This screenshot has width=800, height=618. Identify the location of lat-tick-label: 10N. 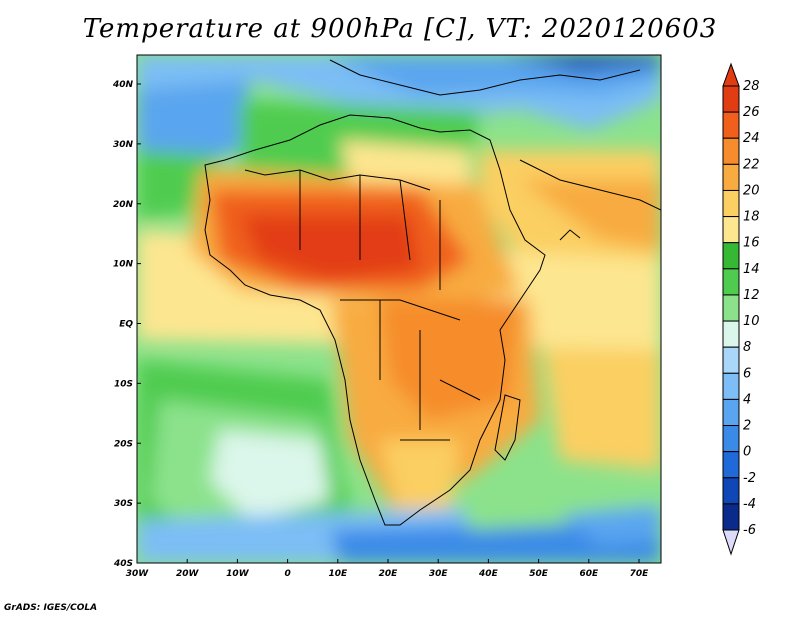
(123, 265).